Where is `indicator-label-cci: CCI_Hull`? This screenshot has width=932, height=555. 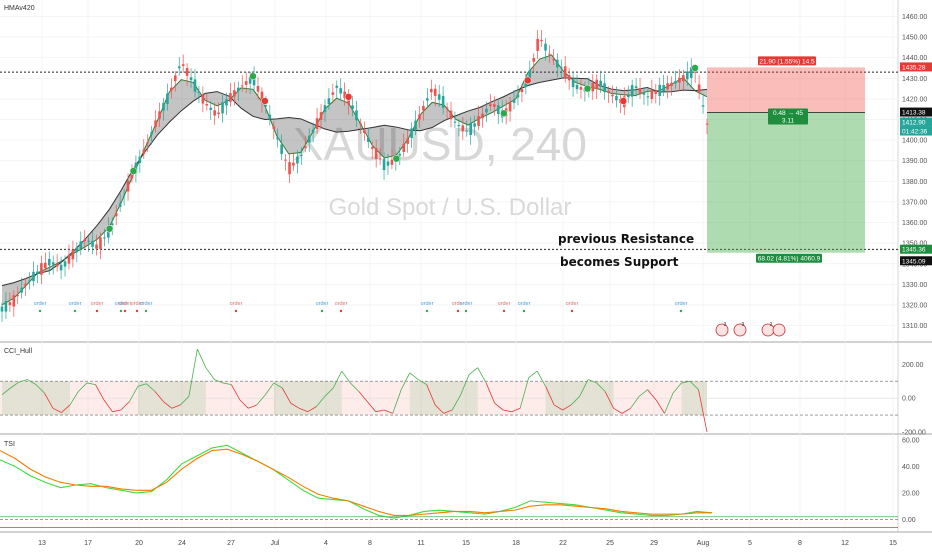
indicator-label-cci: CCI_Hull is located at coordinates (18, 351).